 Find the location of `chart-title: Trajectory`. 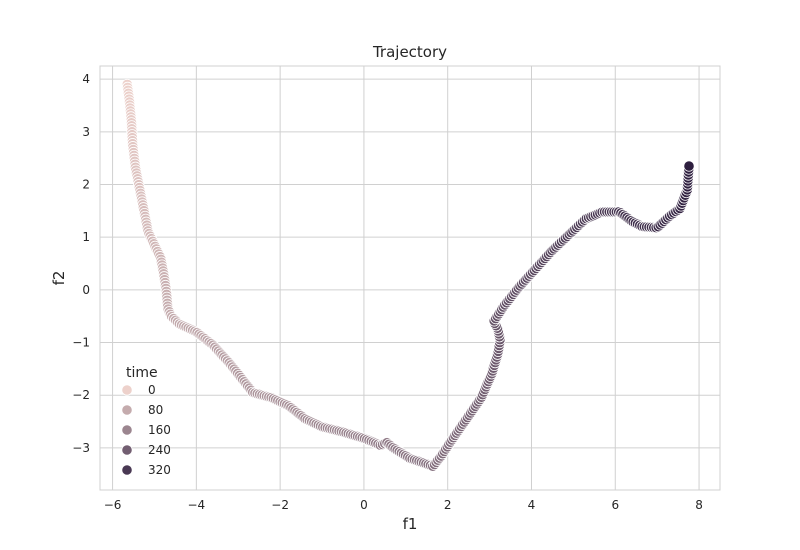

chart-title: Trajectory is located at coordinates (409, 52).